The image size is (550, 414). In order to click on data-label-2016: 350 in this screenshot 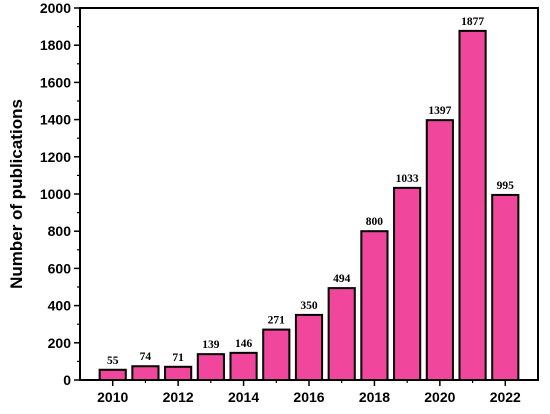, I will do `click(309, 306)`.